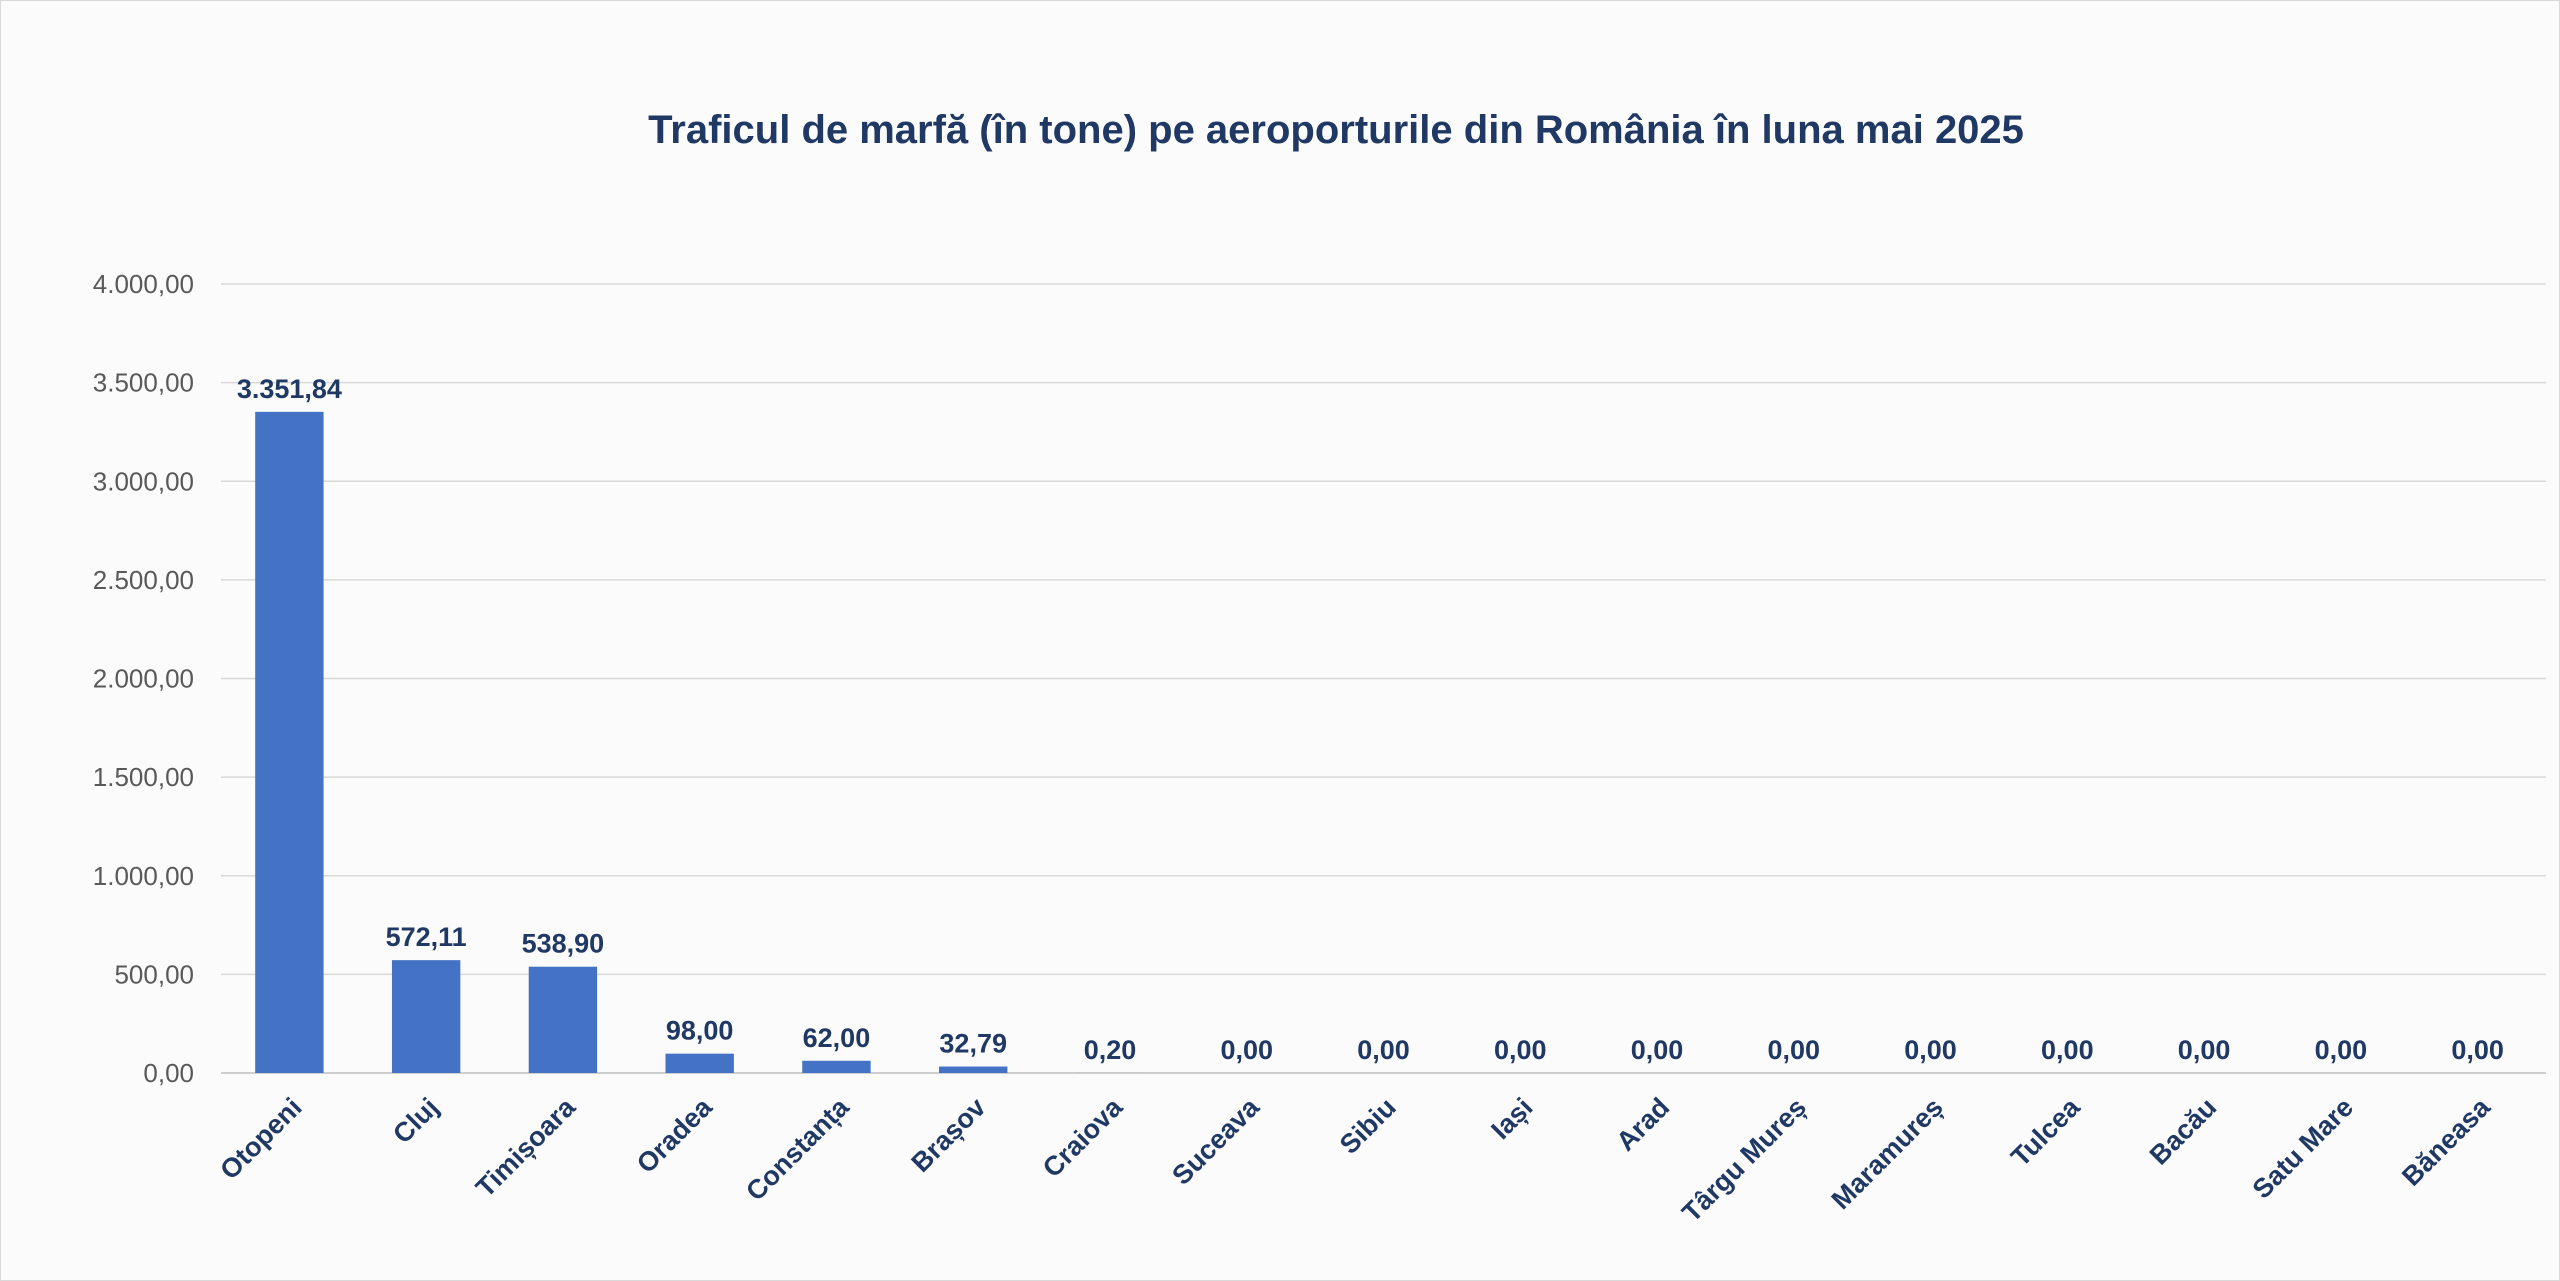 The width and height of the screenshot is (2560, 1281). Describe the element at coordinates (563, 1019) in the screenshot. I see `bar-timișoara` at that location.